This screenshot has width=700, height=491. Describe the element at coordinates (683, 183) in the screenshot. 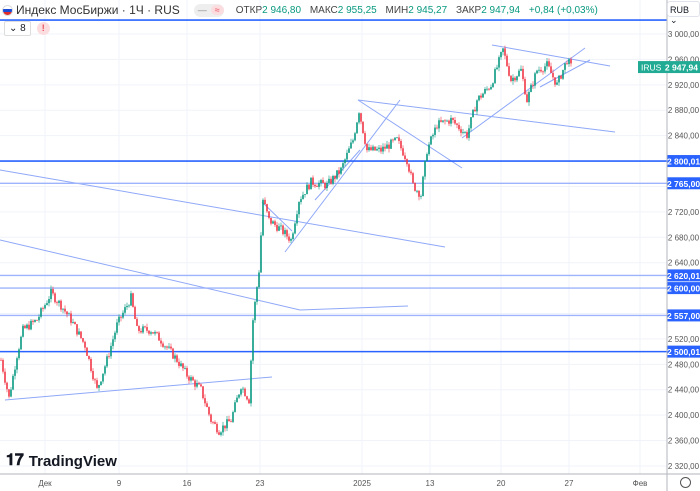

I see `level-label-bg` at that location.